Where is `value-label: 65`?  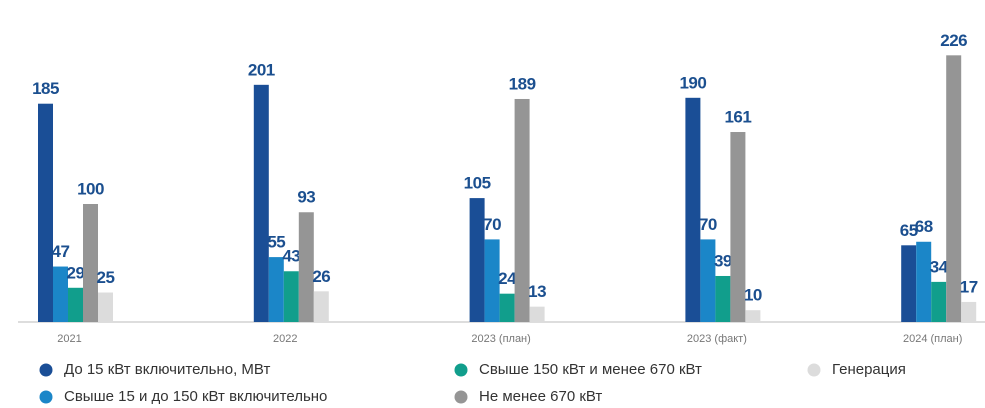 value-label: 65 is located at coordinates (909, 230).